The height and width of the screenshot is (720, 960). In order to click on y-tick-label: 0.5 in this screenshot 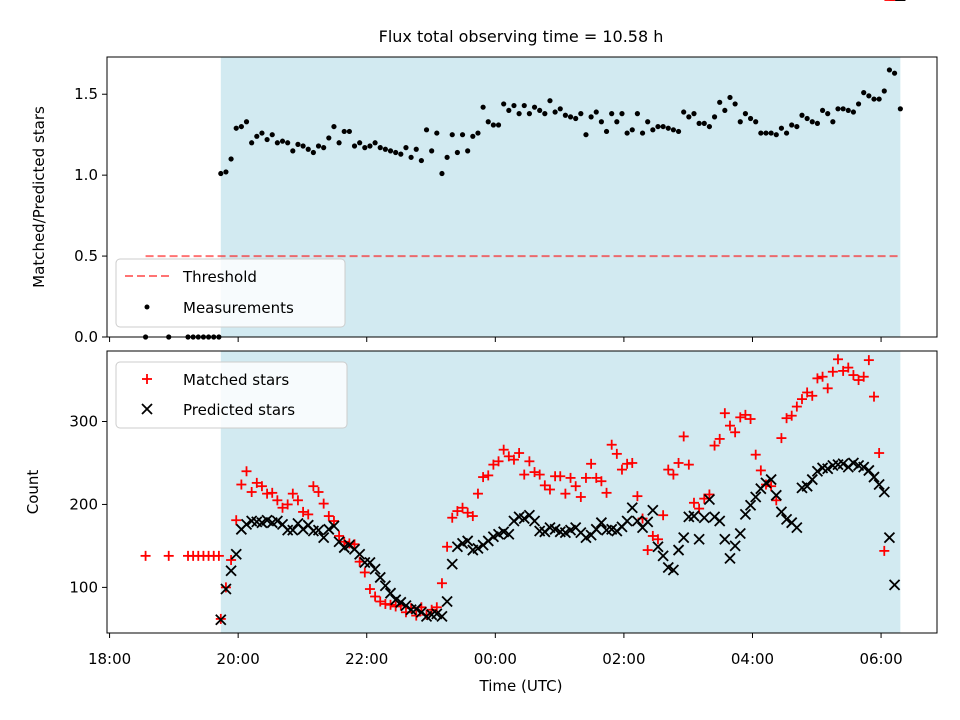, I will do `click(86, 256)`.